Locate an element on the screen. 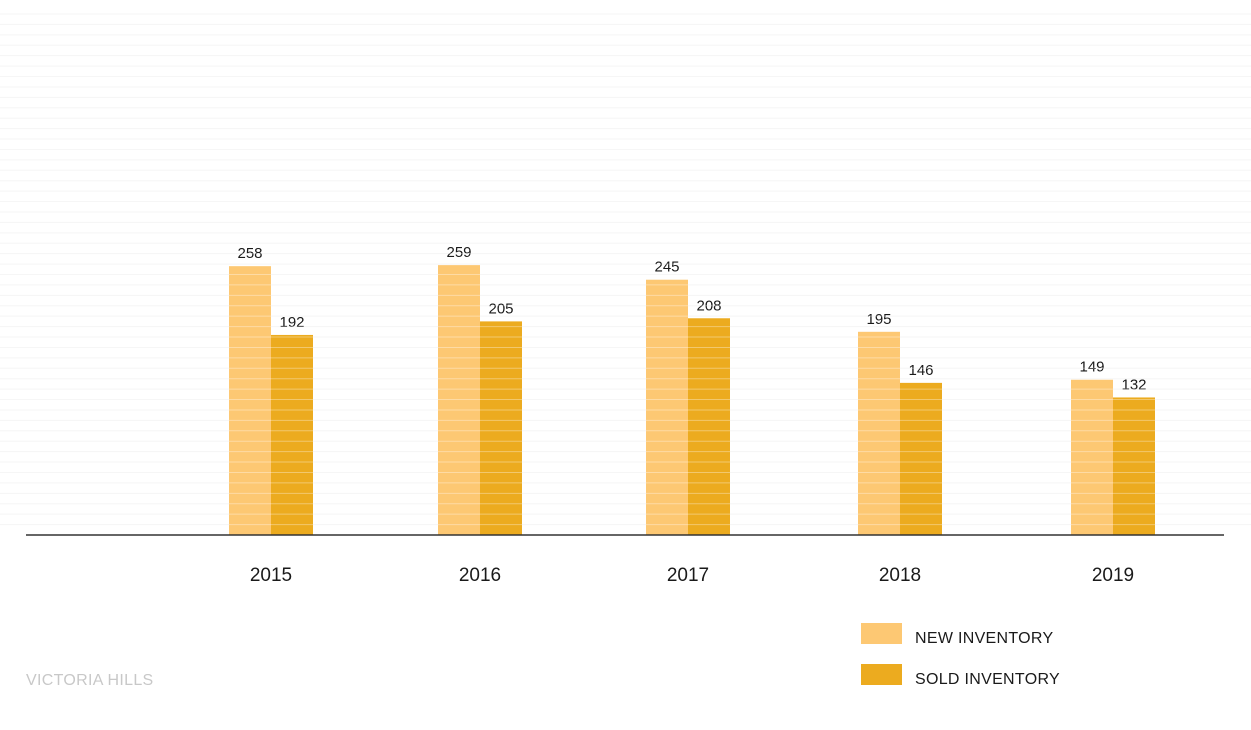 This screenshot has width=1251, height=730. data-label-sold-2018: 146 is located at coordinates (920, 370).